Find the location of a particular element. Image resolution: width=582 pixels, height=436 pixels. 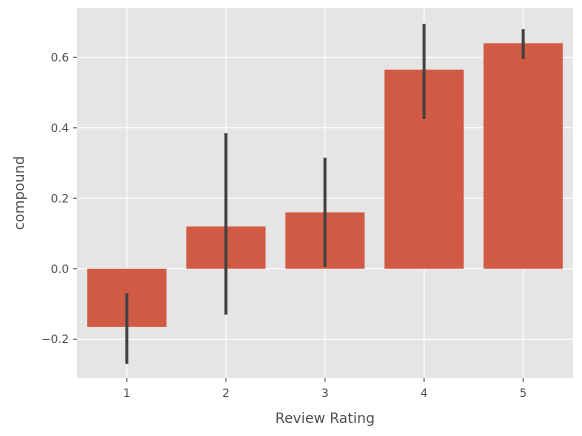

x-tick-label: 5 is located at coordinates (522, 393).